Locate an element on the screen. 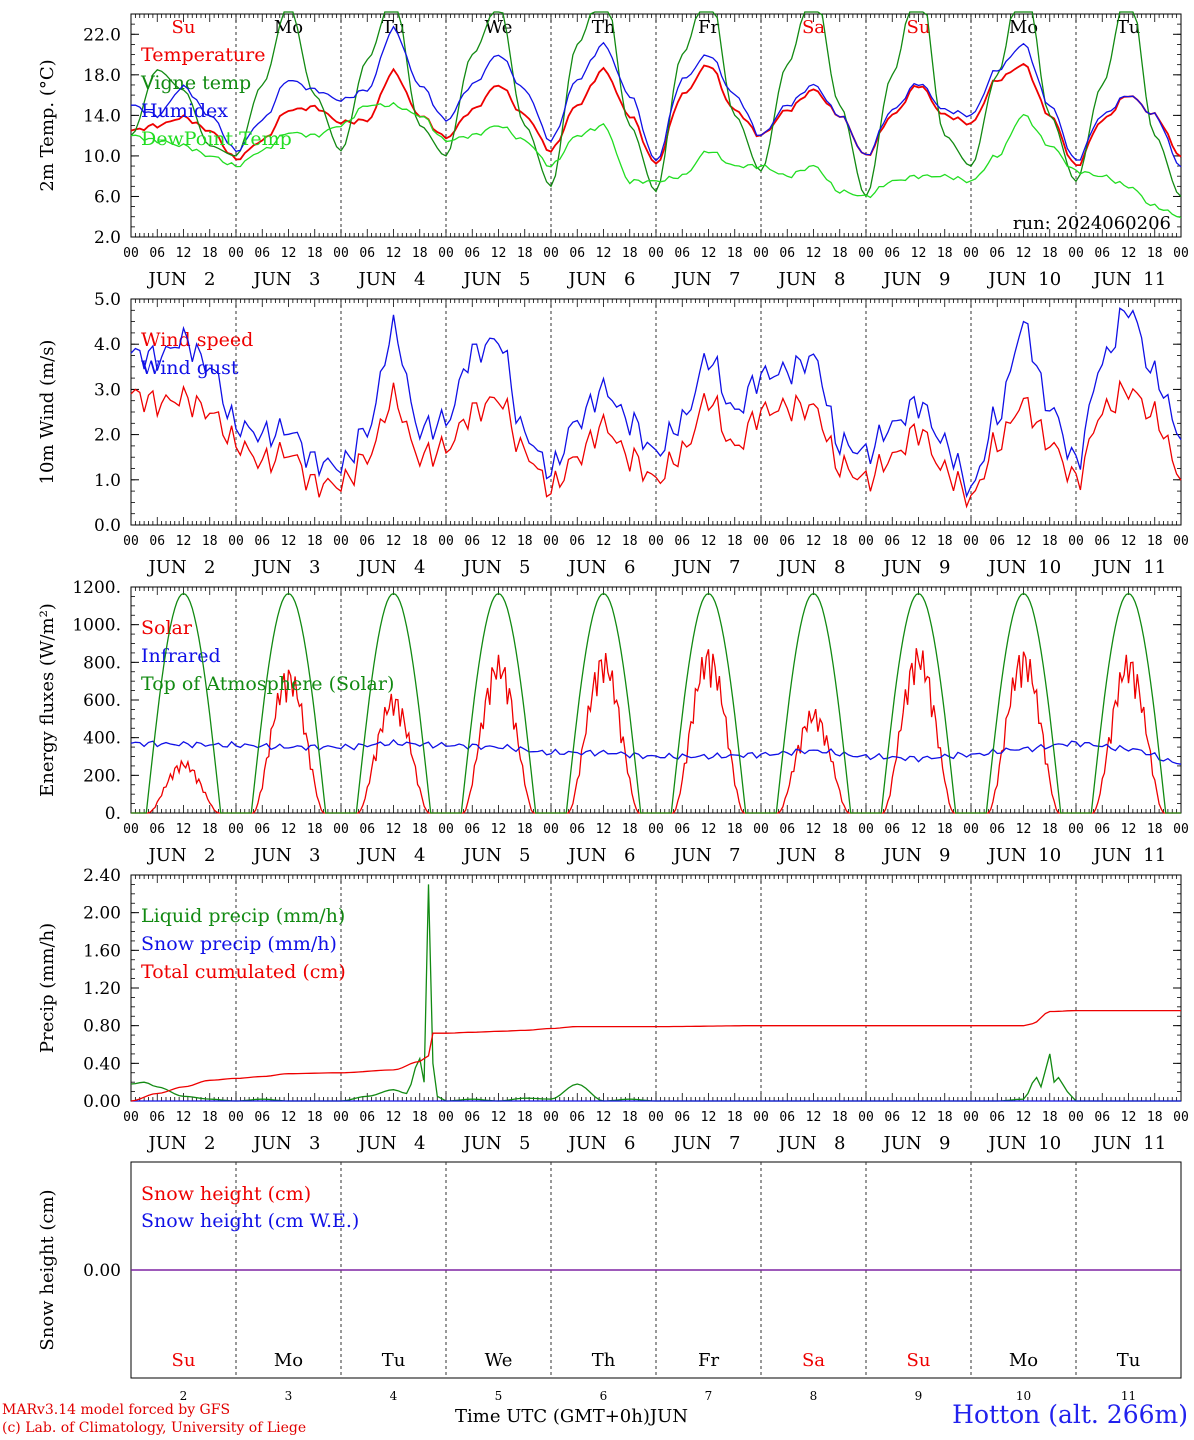 The width and height of the screenshot is (1194, 1440). y-tick-label: 22.0 is located at coordinates (102, 35).